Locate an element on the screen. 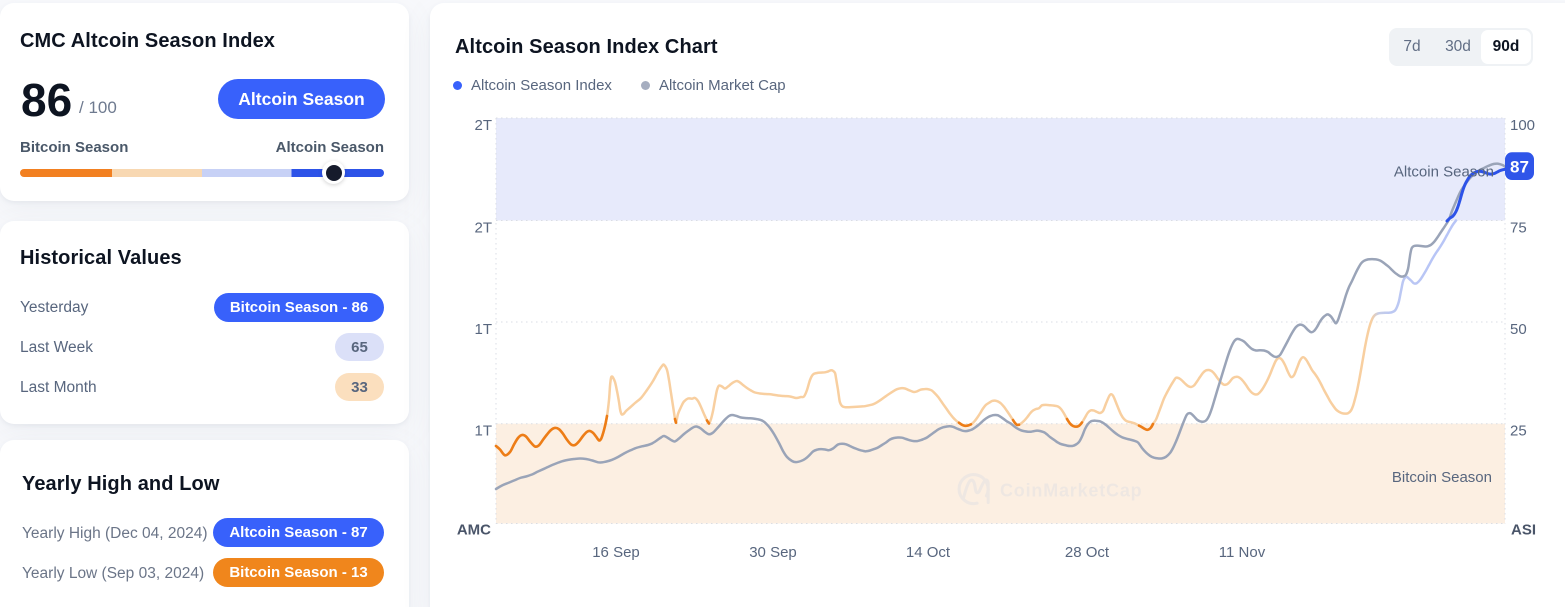 This screenshot has height=607, width=1565. svg-text: CoinMarketCap is located at coordinates (1071, 491).